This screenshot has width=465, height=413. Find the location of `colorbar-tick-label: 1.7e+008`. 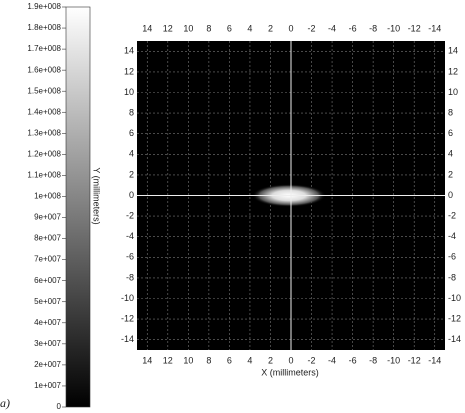

colorbar-tick-label: 1.7e+008 is located at coordinates (44, 48).